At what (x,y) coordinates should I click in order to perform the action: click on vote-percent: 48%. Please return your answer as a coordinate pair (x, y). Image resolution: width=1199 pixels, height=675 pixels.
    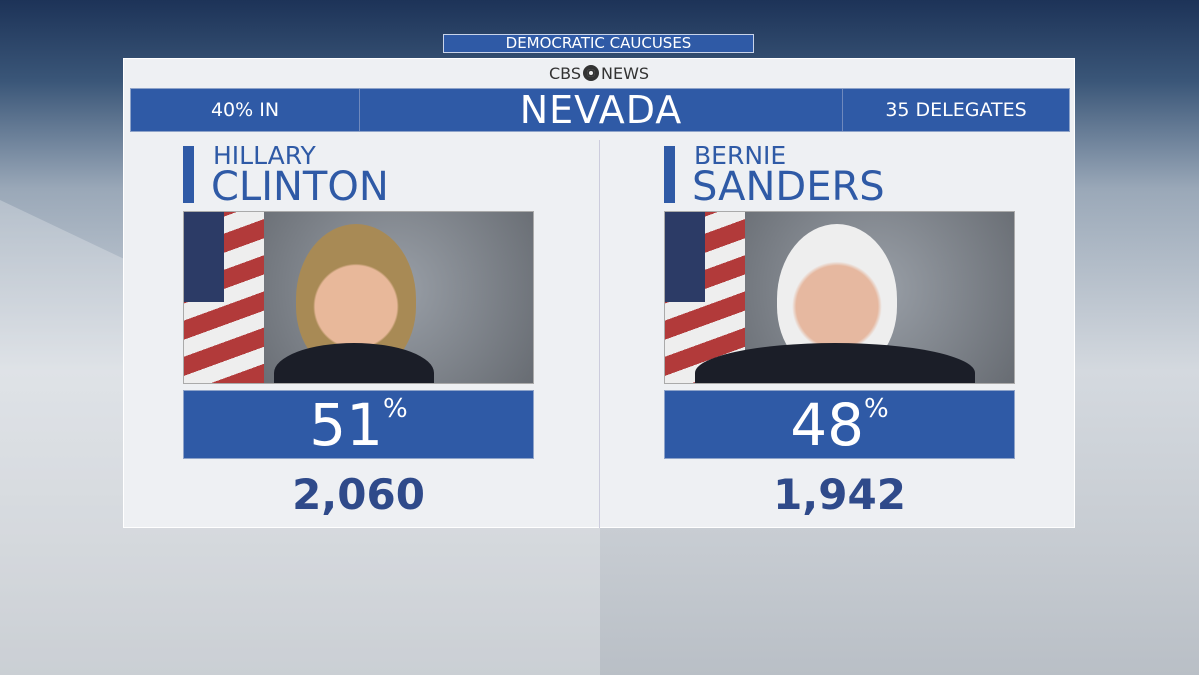
    Looking at the image, I should click on (839, 424).